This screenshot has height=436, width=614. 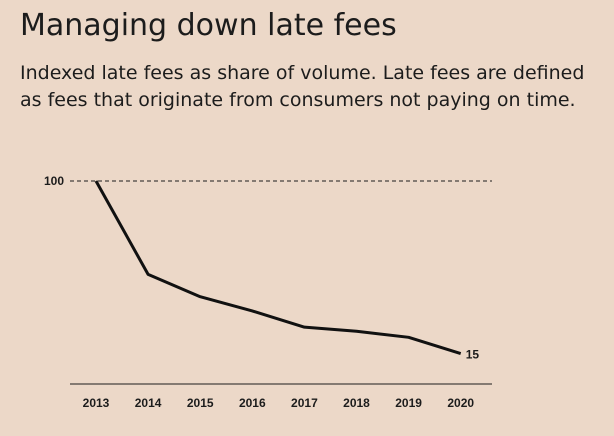 What do you see at coordinates (54, 181) in the screenshot?
I see `reference-line-label: 100` at bounding box center [54, 181].